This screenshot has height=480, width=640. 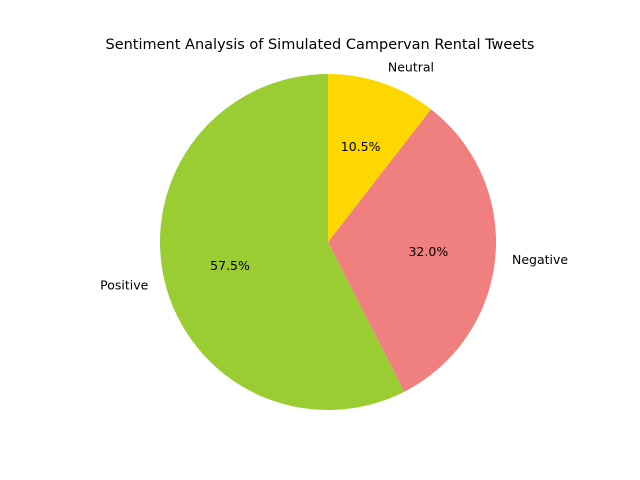 I want to click on slice-percent-negative: 32.0%, so click(x=428, y=251).